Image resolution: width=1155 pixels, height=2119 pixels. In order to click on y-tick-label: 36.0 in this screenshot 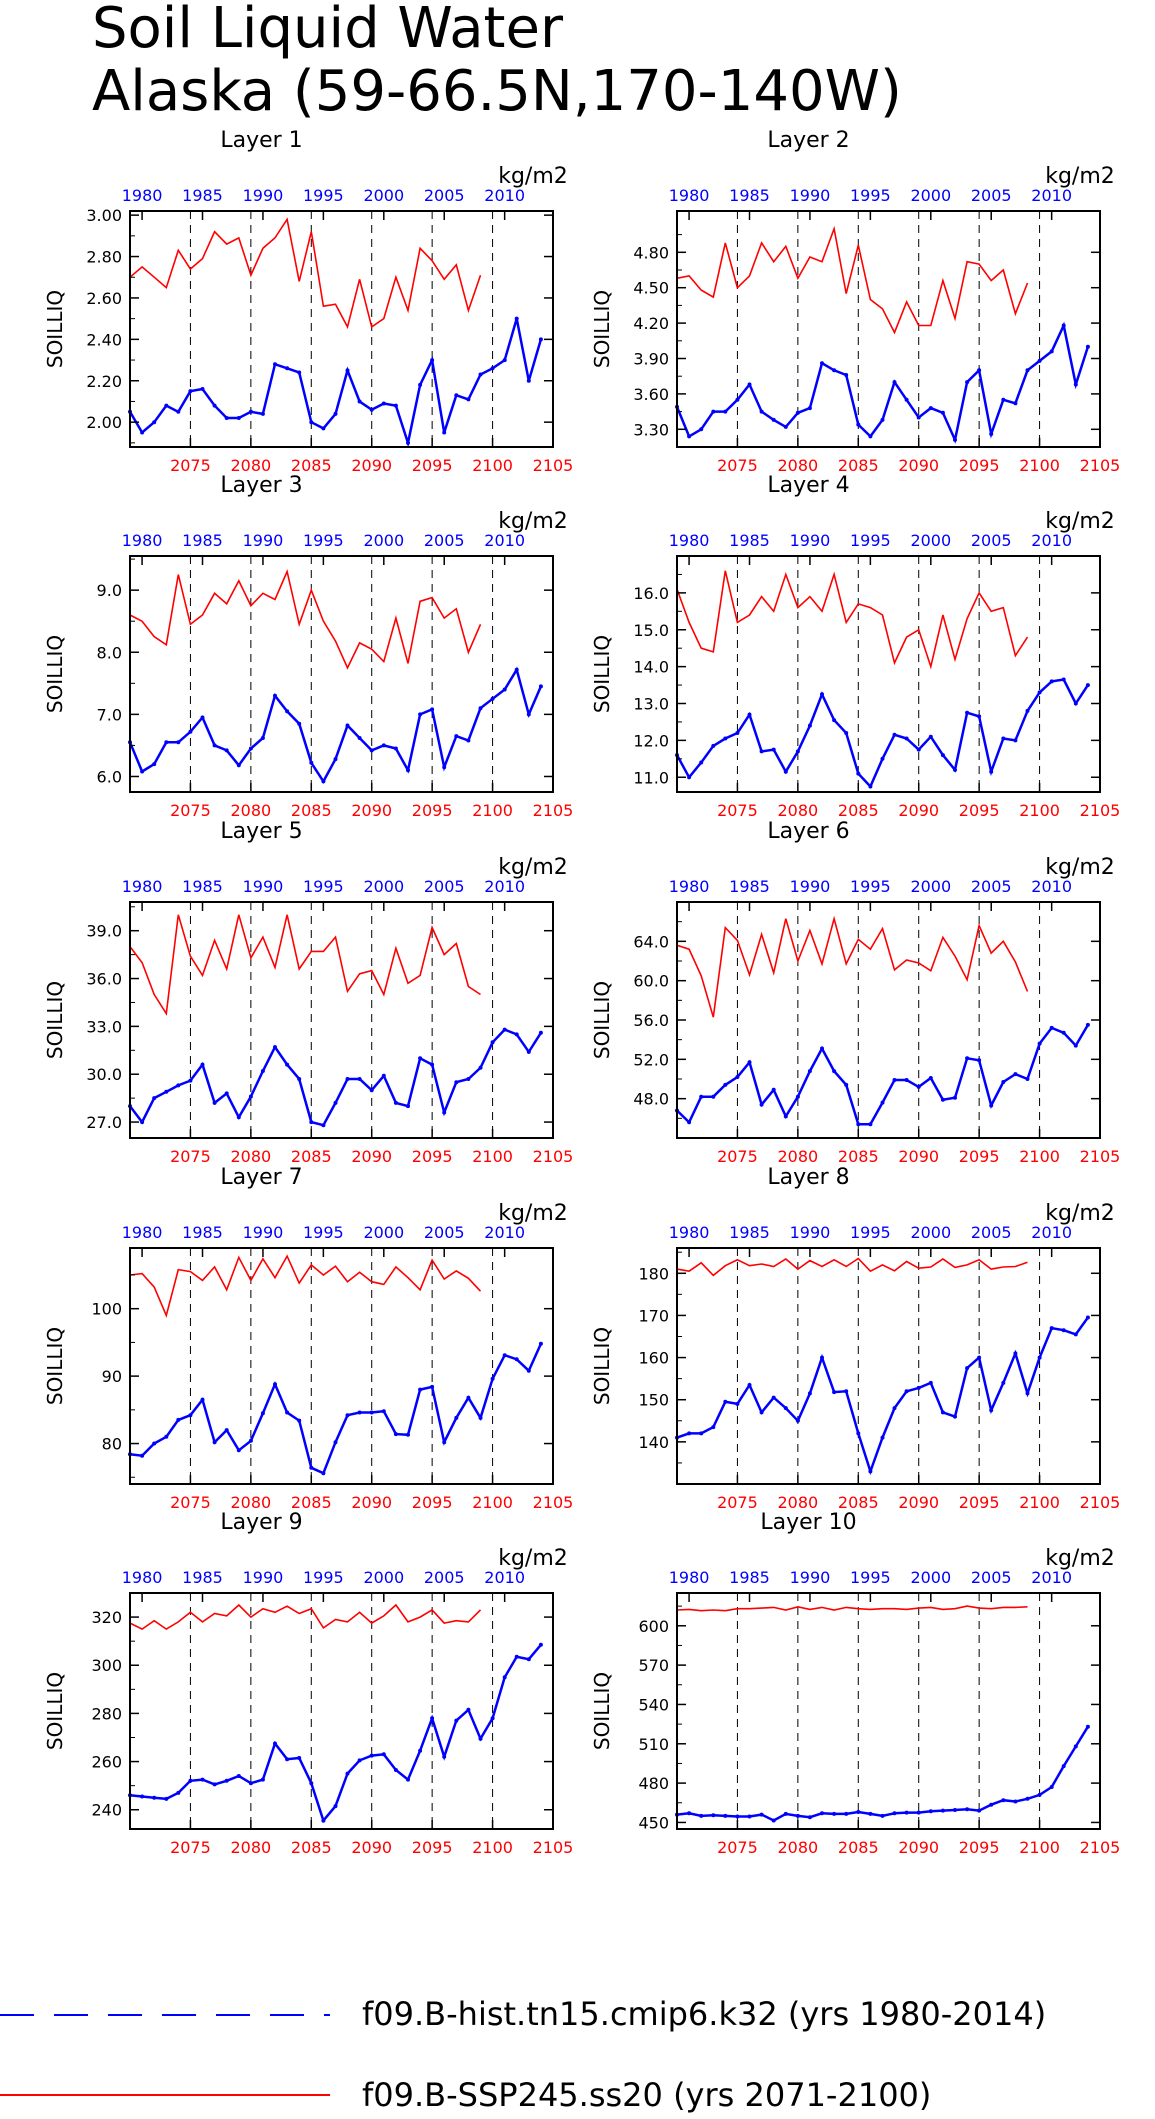, I will do `click(104, 979)`.